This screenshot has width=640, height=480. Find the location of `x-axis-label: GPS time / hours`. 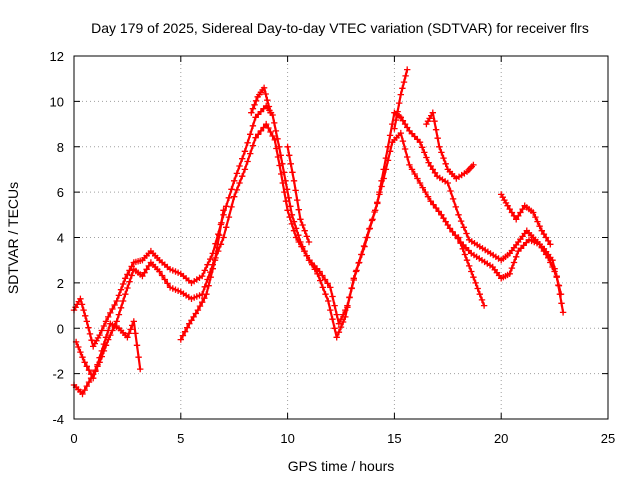

x-axis-label: GPS time / hours is located at coordinates (341, 466).